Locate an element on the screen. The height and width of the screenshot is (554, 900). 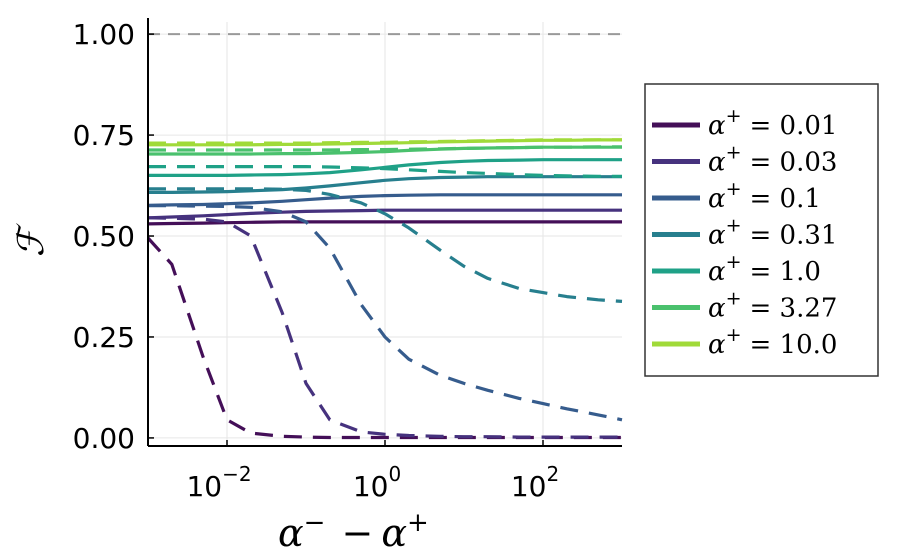
legend-label-0: α+ = 0.01 is located at coordinates (772, 123).